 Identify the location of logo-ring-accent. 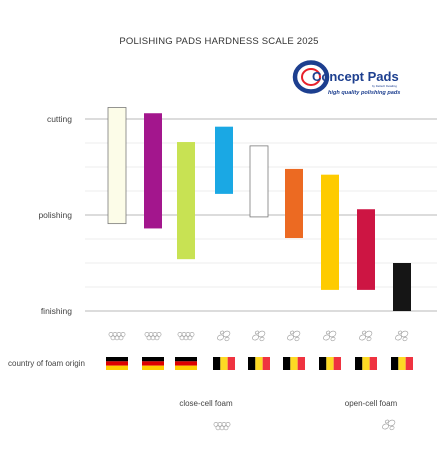
(311, 77).